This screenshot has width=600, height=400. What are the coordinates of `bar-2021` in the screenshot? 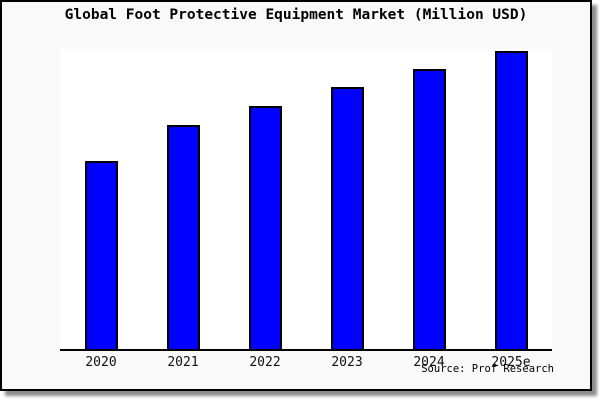 It's located at (183, 236).